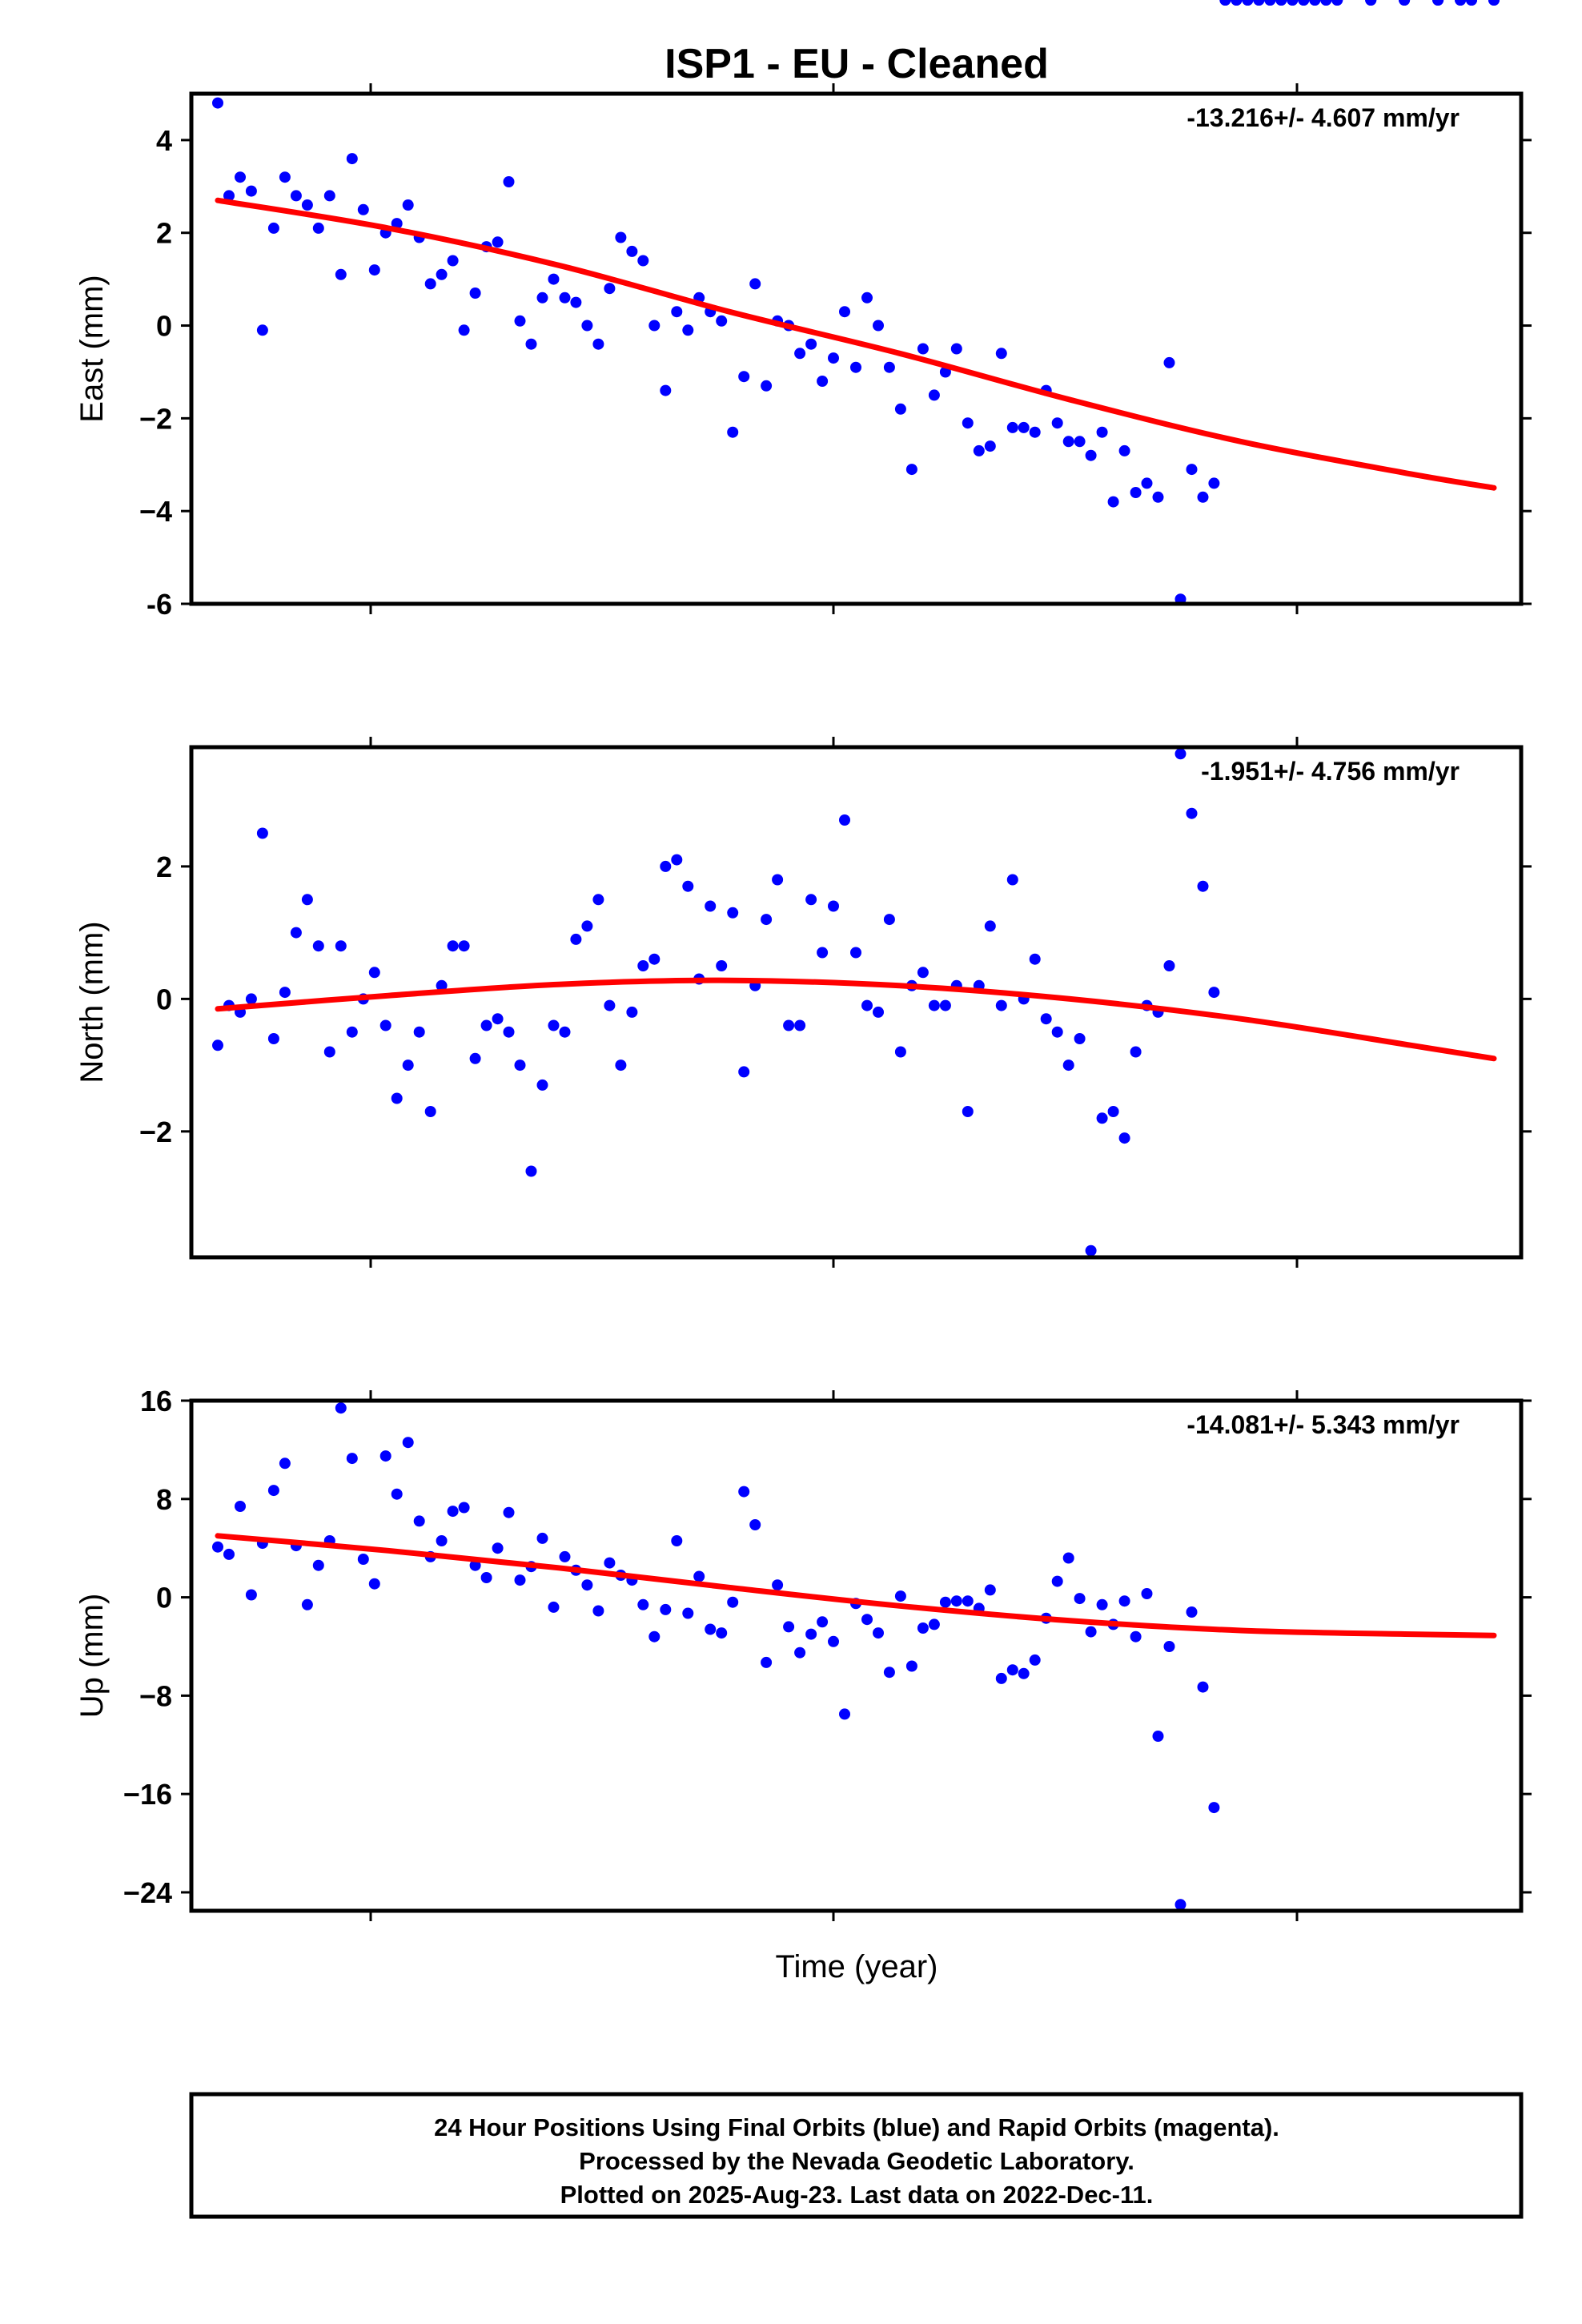 Image resolution: width=1582 pixels, height=2324 pixels. Describe the element at coordinates (857, 1966) in the screenshot. I see `x-axis-label: Time (year)` at that location.